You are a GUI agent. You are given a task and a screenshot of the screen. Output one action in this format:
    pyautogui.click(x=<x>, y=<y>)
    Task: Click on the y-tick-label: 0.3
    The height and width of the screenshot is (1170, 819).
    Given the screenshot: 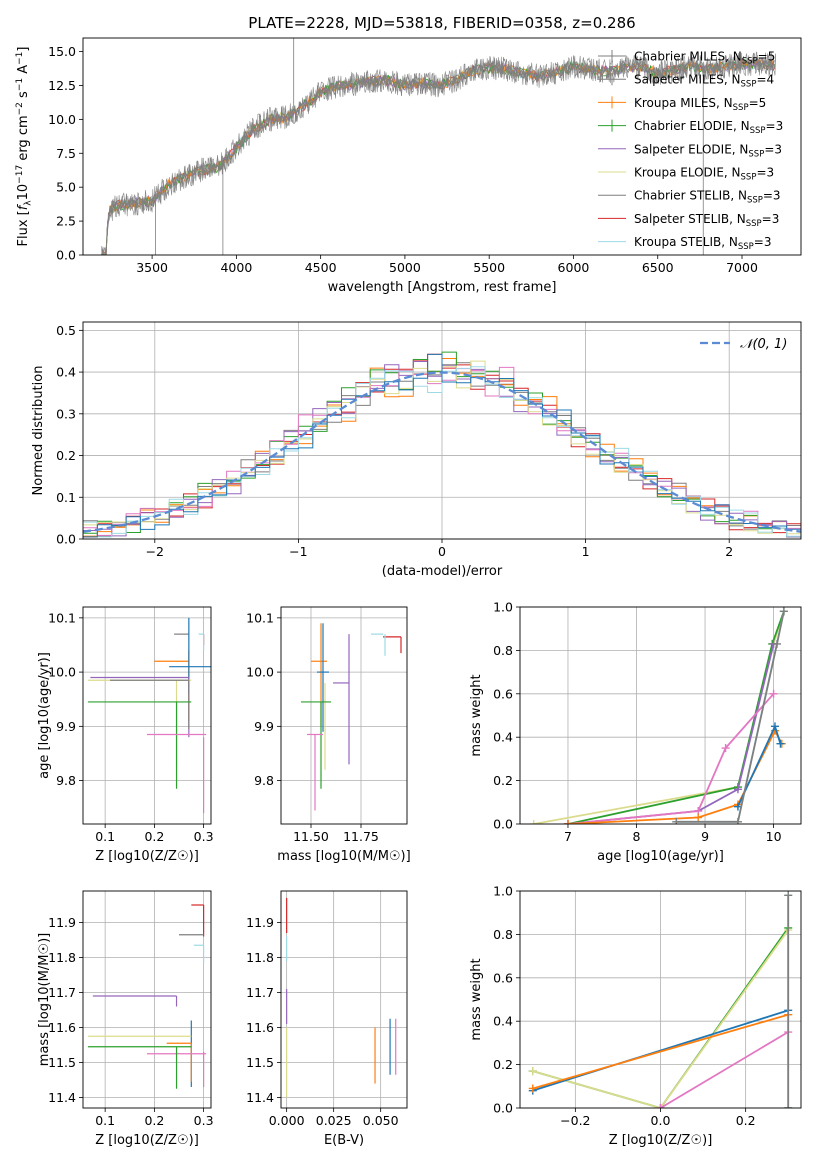 What is the action you would take?
    pyautogui.click(x=66, y=413)
    